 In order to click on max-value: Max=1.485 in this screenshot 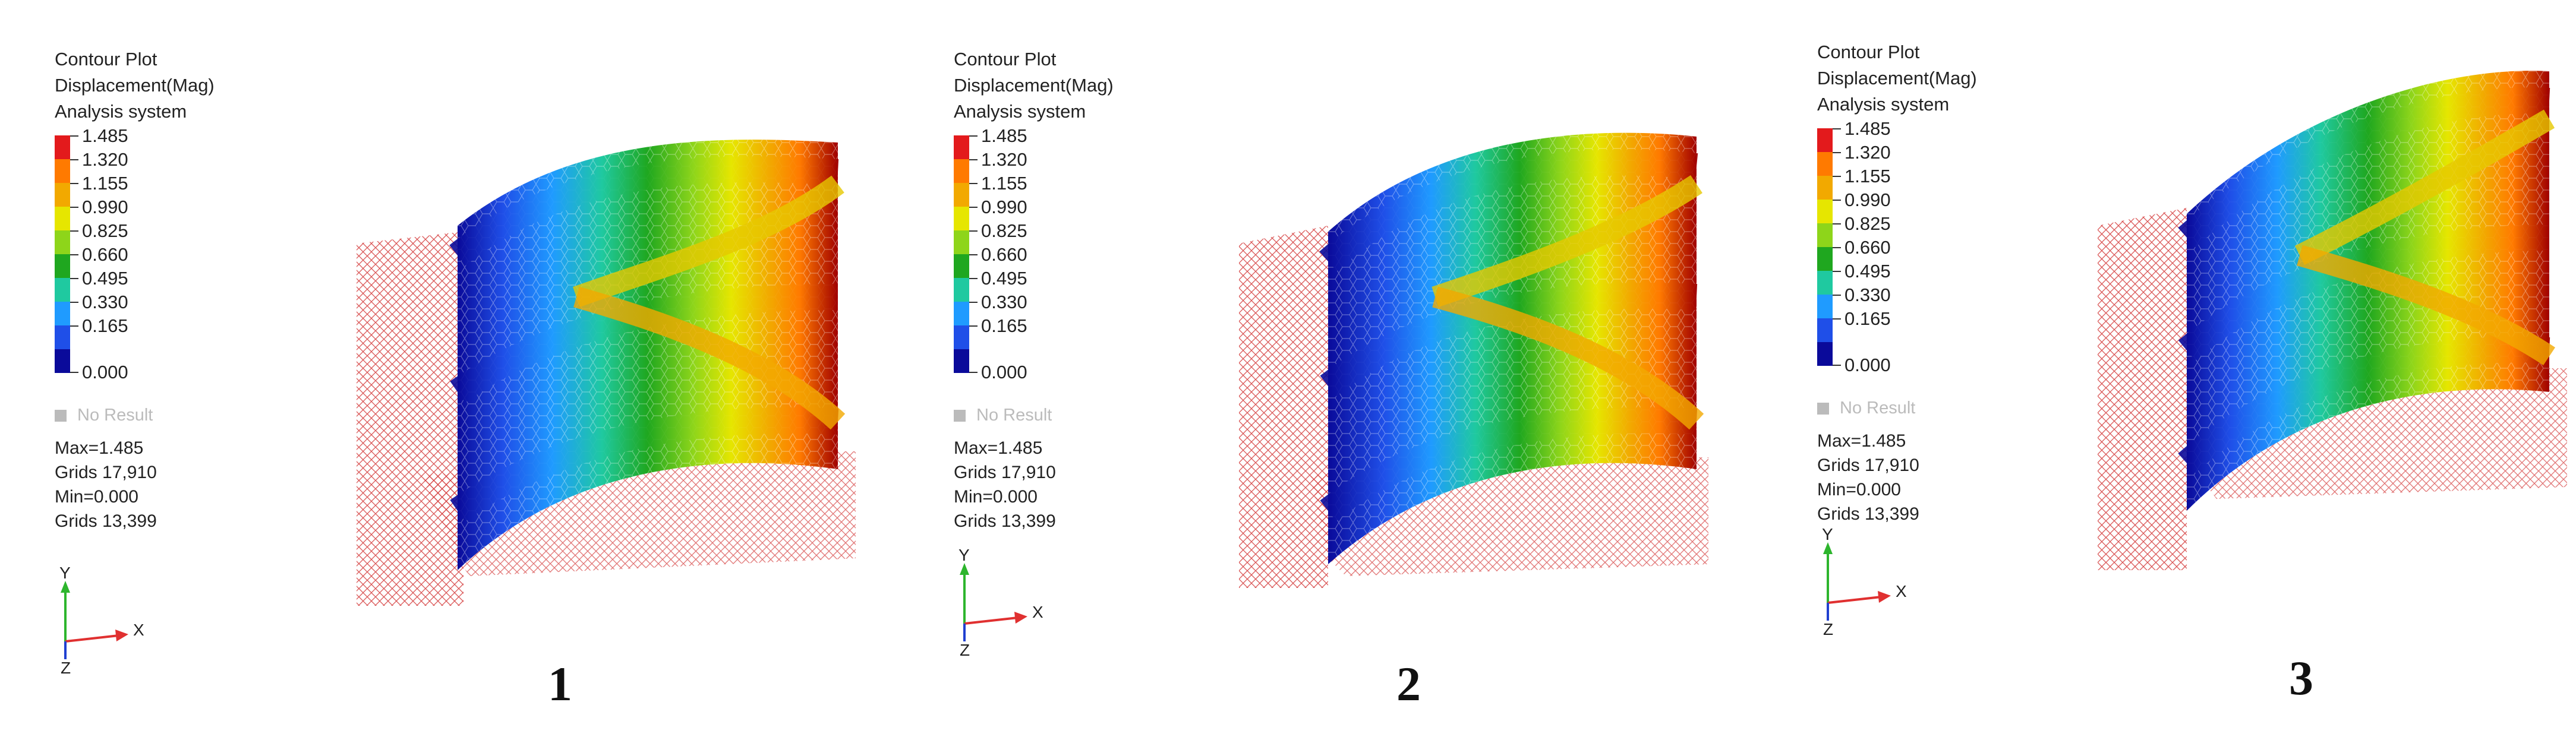, I will do `click(1861, 441)`.